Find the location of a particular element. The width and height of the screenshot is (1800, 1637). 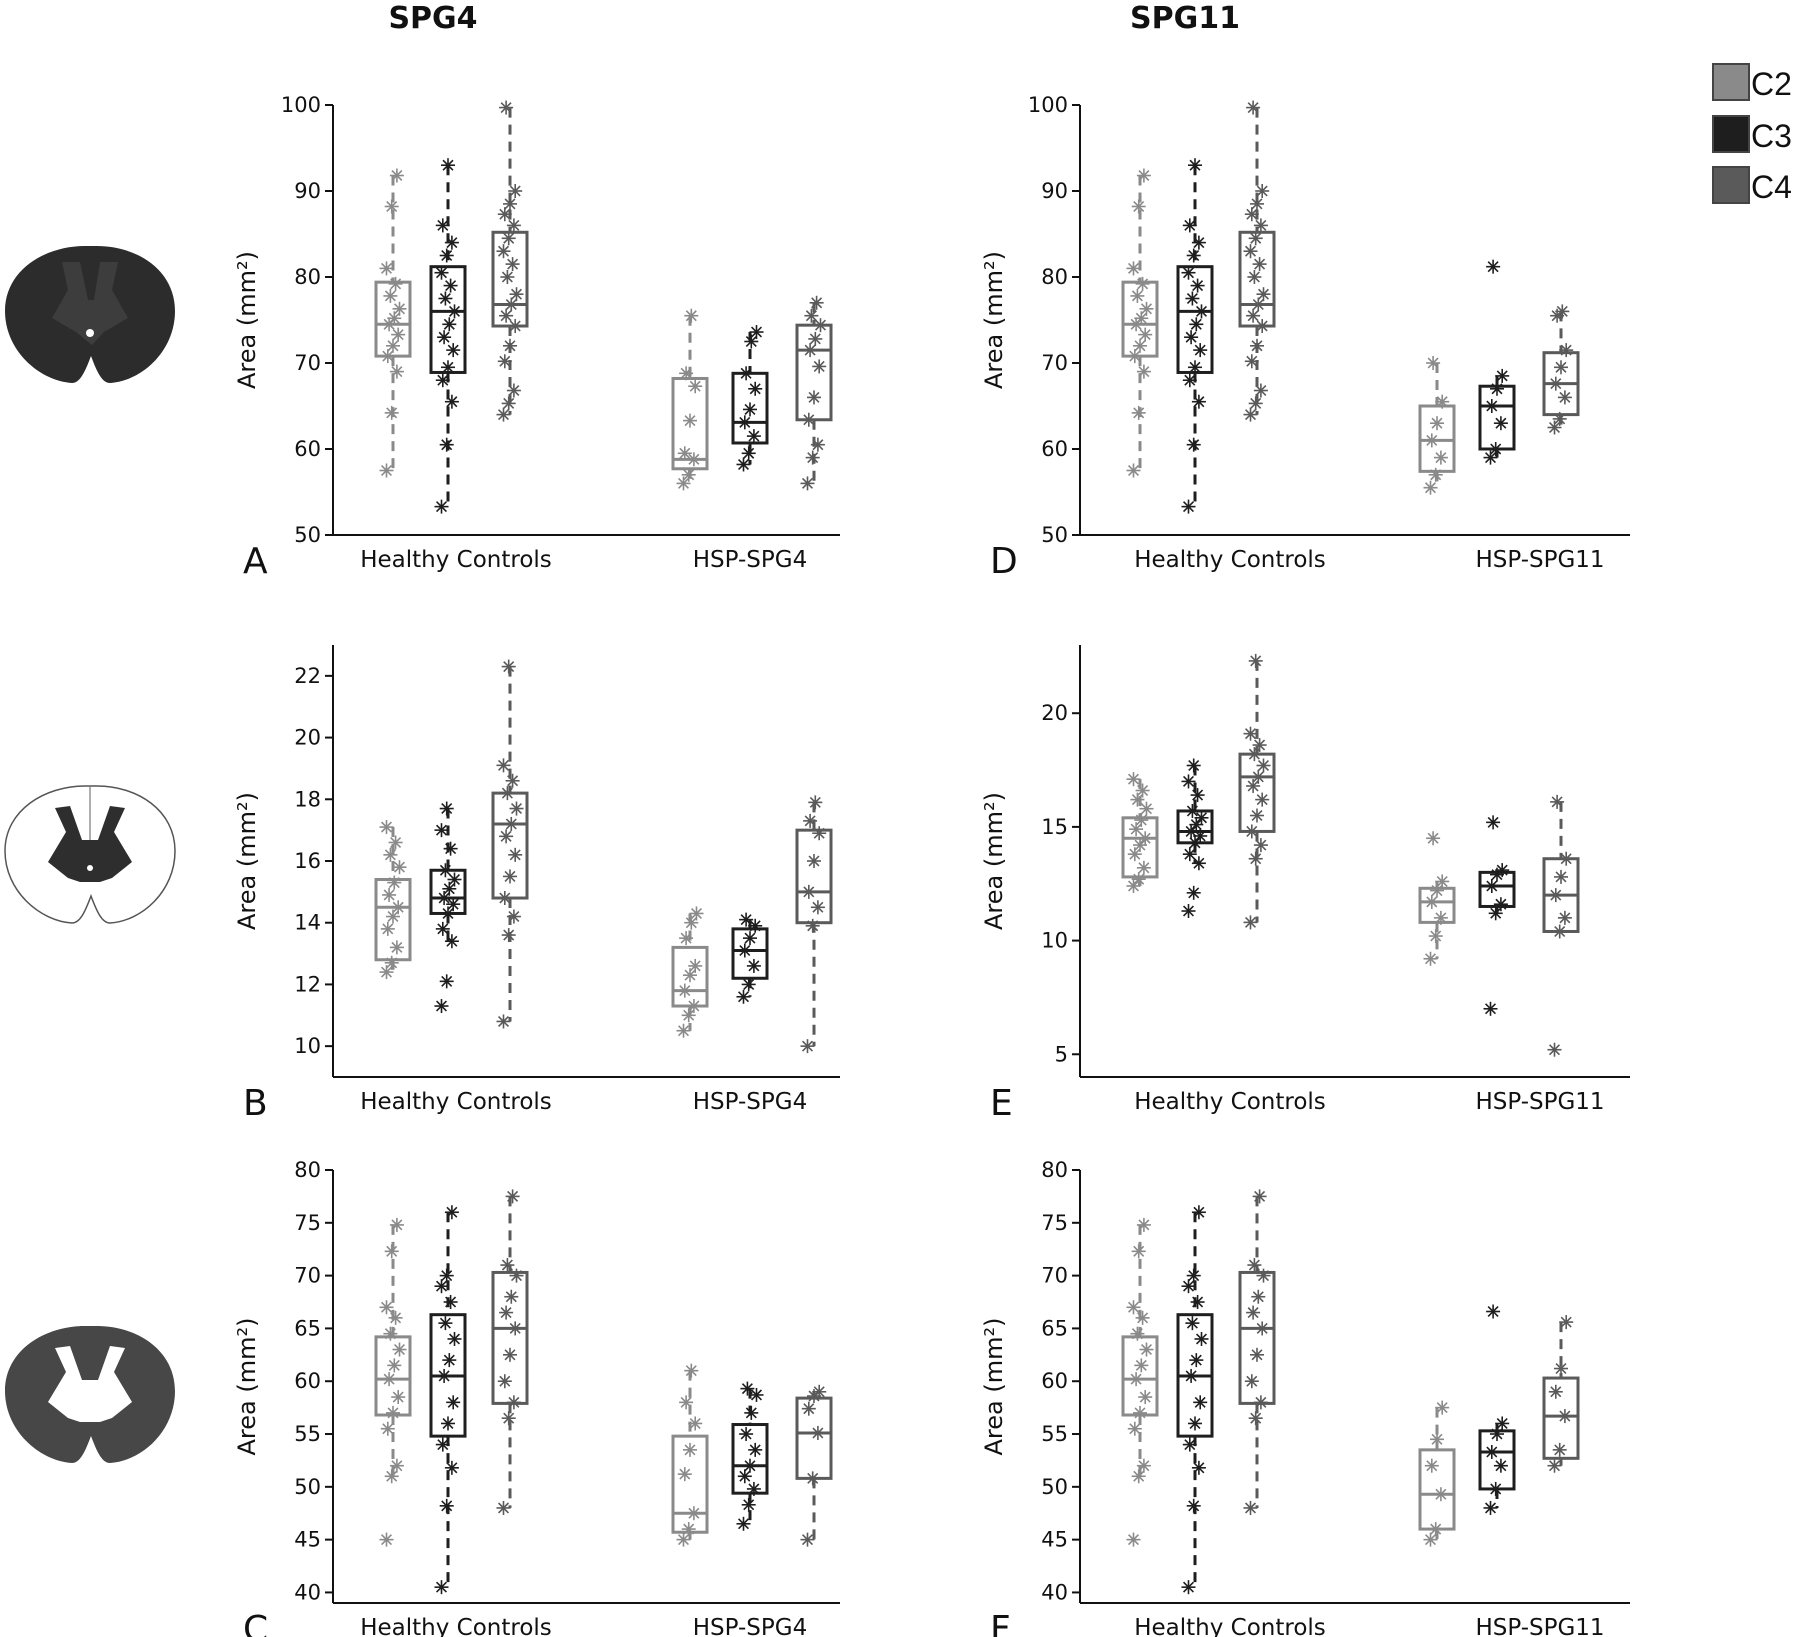

y-axis-label: Area (mm²) is located at coordinates (247, 1387).